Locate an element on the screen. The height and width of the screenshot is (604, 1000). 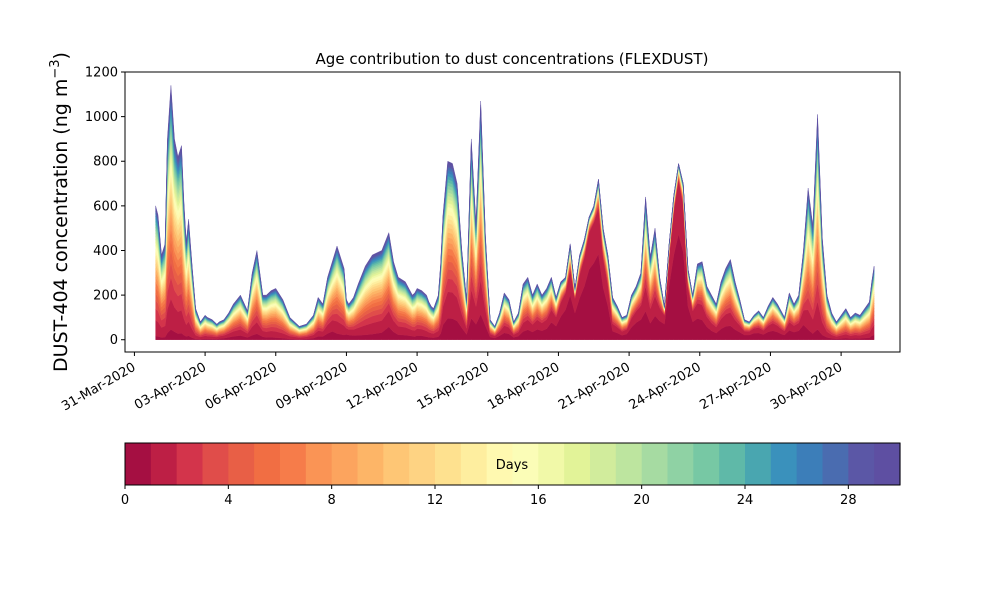
y-tick-label: 1000 is located at coordinates (101, 117).